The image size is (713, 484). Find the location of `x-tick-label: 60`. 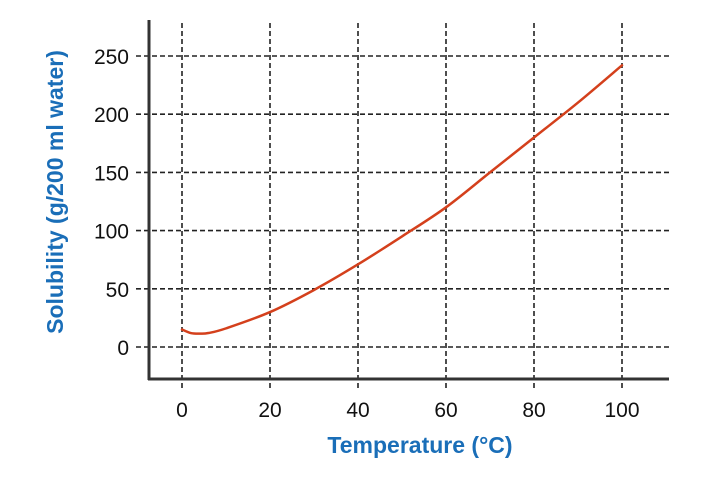

x-tick-label: 60 is located at coordinates (445, 410).